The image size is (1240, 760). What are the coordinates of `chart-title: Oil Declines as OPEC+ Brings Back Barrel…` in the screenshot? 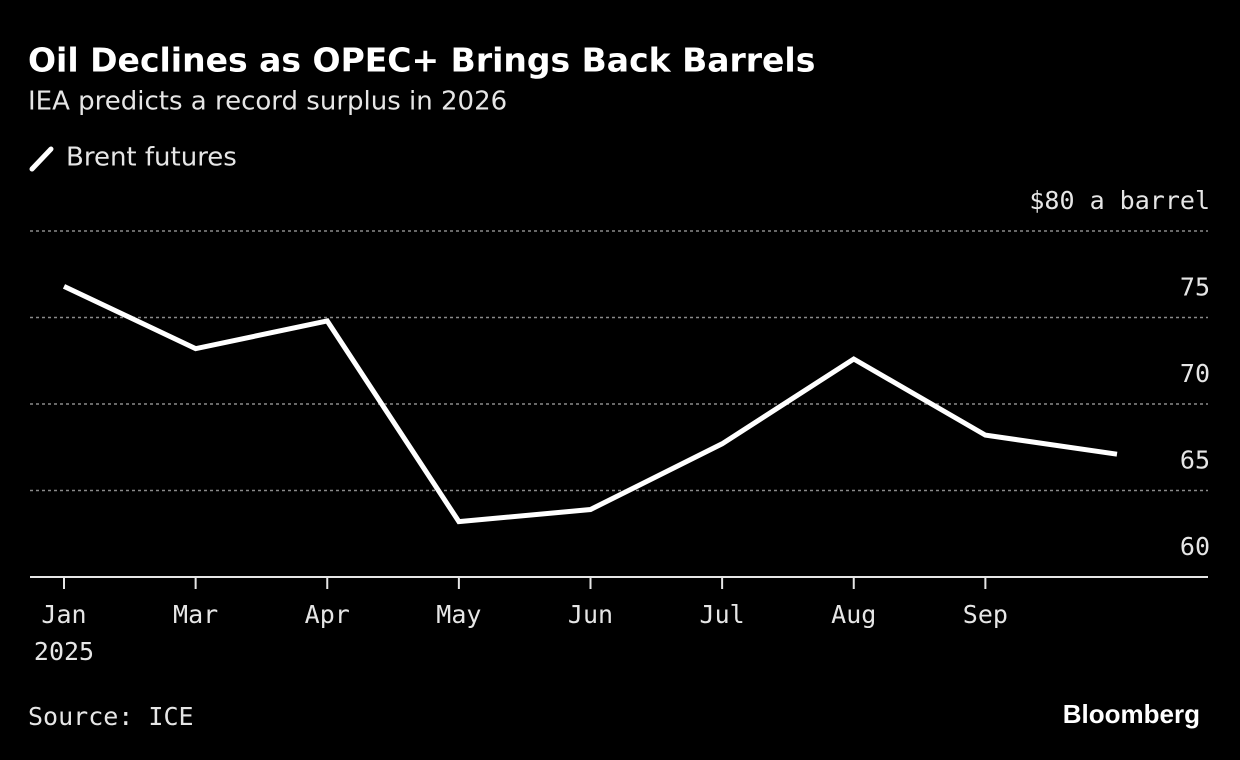 It's located at (421, 60).